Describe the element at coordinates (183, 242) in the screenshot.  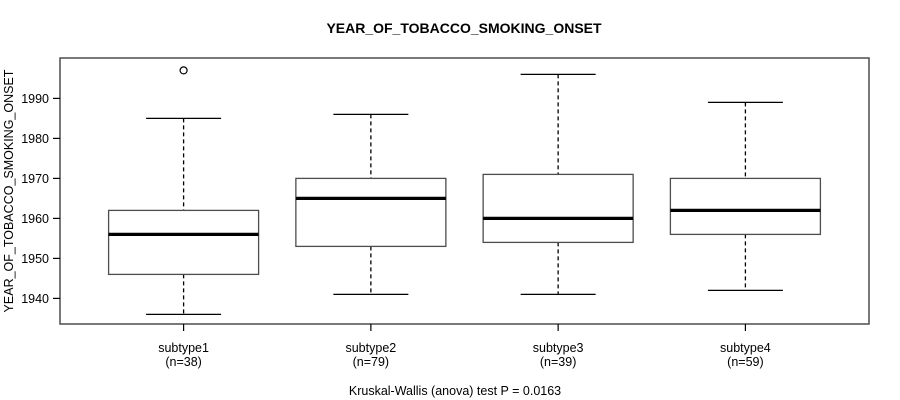
I see `boxplot-box-subtype1` at that location.